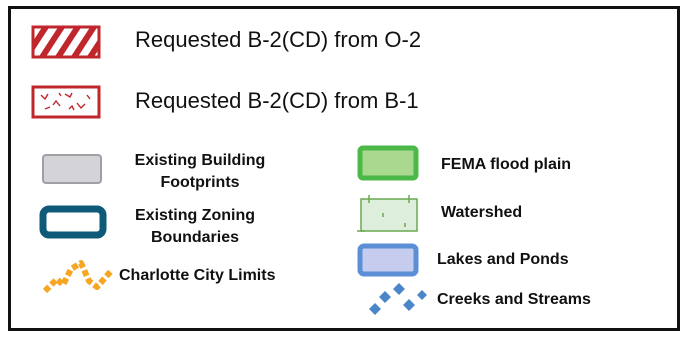  I want to click on legend-label-zoning-boundaries-line1: Existing Zoning, so click(195, 215).